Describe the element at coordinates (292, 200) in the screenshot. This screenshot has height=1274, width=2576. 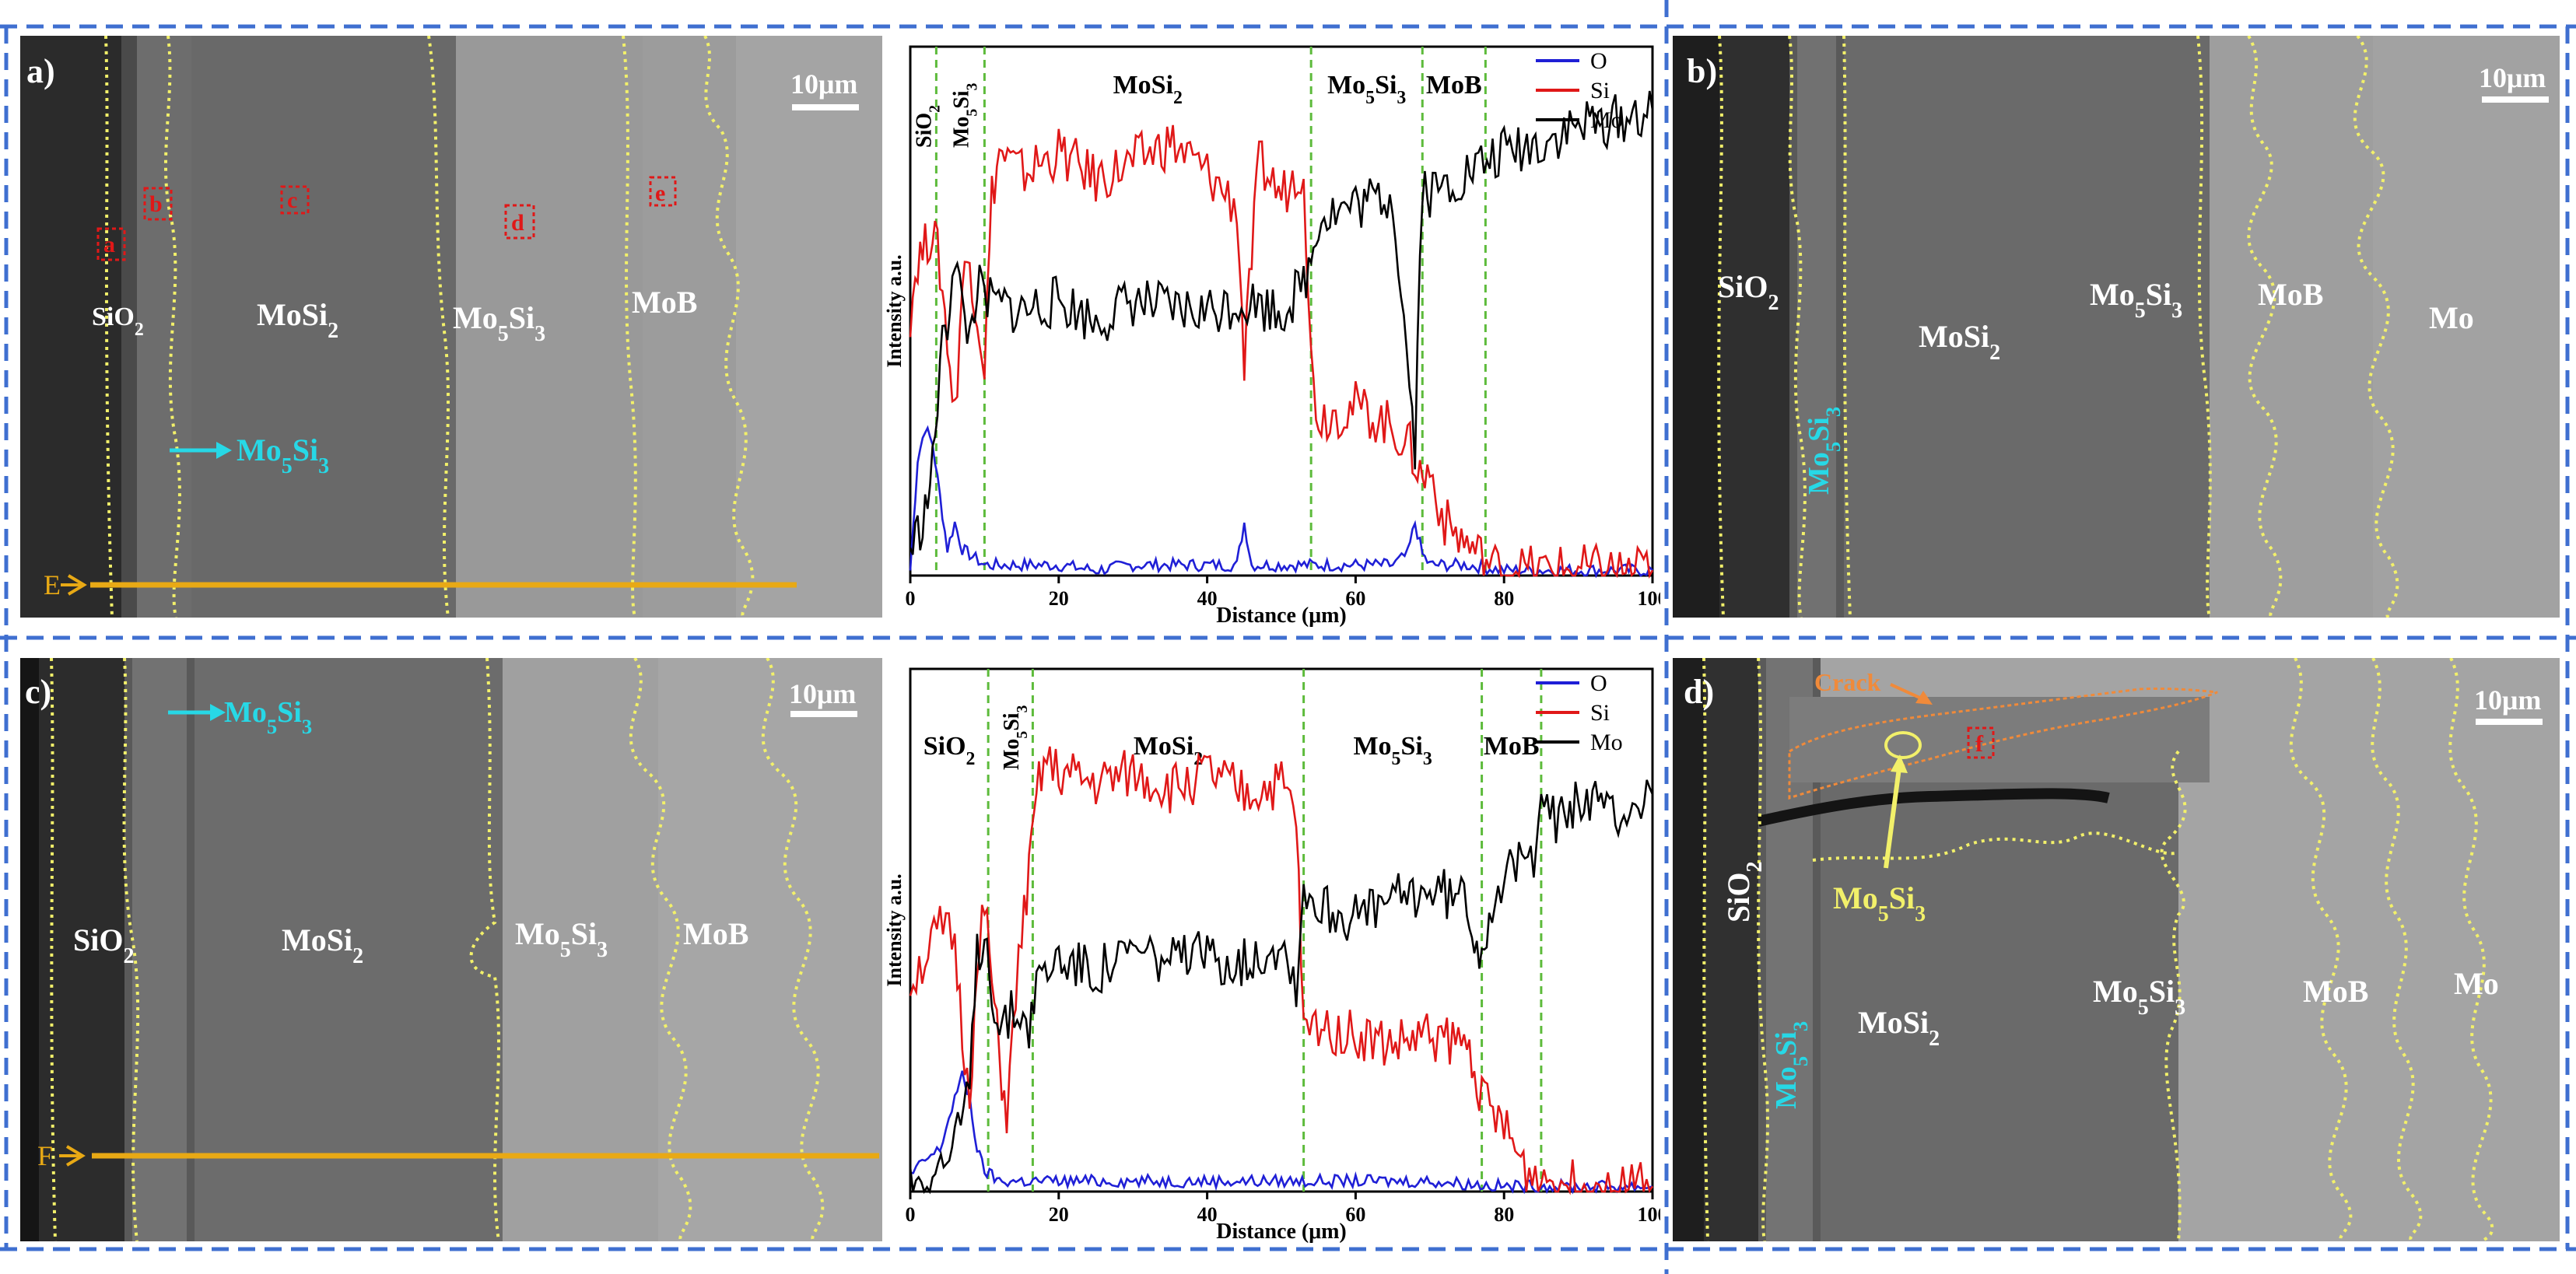
I see `point-marker-c: c` at that location.